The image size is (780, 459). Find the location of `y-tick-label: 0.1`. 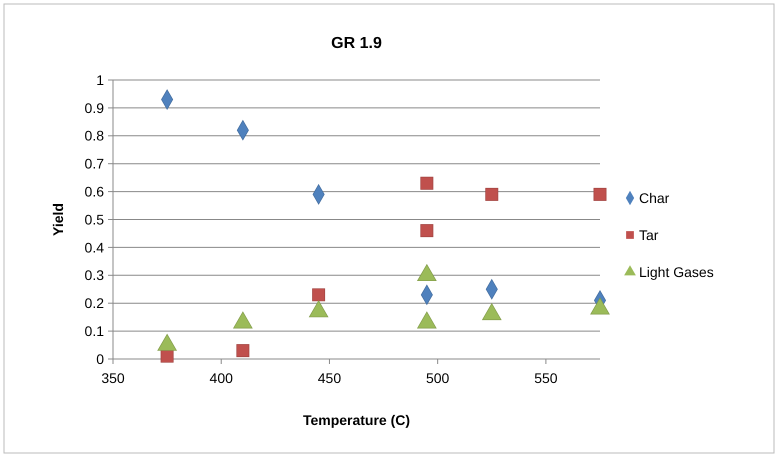

y-tick-label: 0.1 is located at coordinates (94, 331).